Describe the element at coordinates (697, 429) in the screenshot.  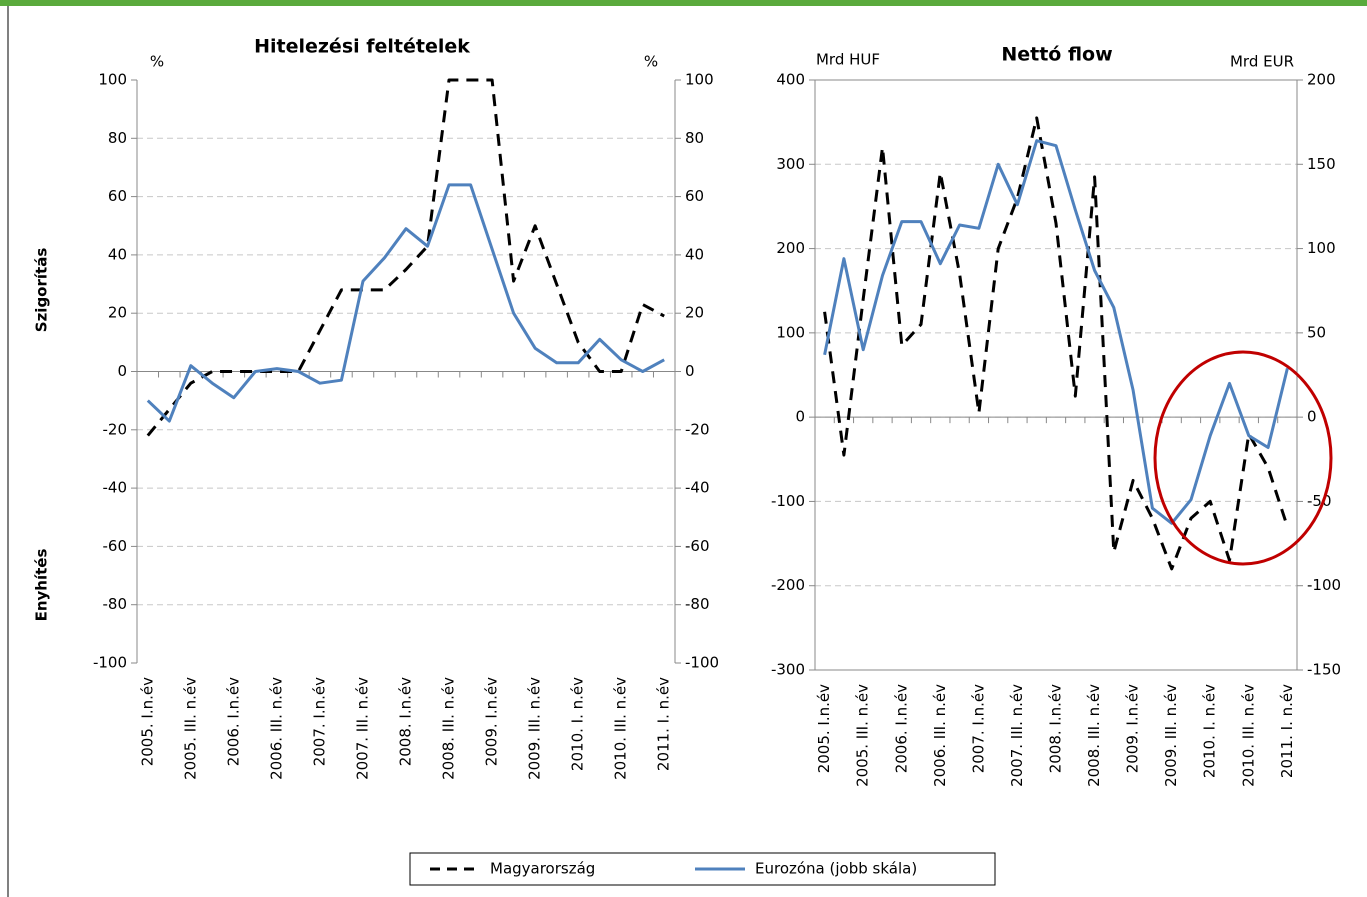
I see `y2-tick-label: -20` at that location.